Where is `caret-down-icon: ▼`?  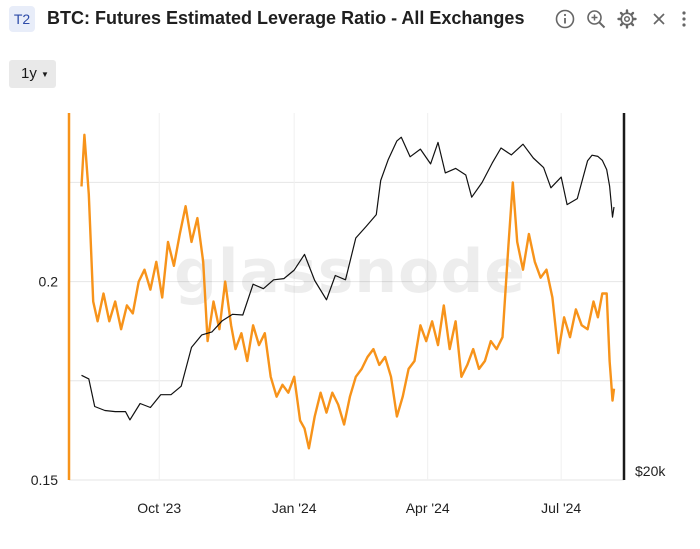
caret-down-icon: ▼ is located at coordinates (45, 74).